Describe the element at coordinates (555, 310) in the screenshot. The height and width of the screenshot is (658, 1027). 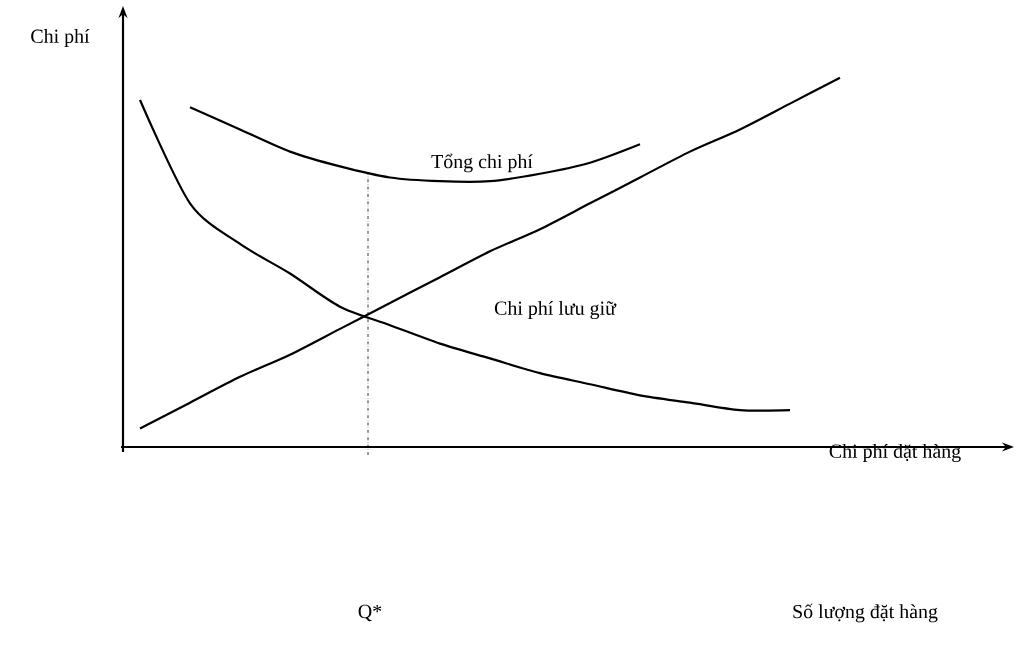
I see `annotation: Chi phí lưu giữ` at that location.